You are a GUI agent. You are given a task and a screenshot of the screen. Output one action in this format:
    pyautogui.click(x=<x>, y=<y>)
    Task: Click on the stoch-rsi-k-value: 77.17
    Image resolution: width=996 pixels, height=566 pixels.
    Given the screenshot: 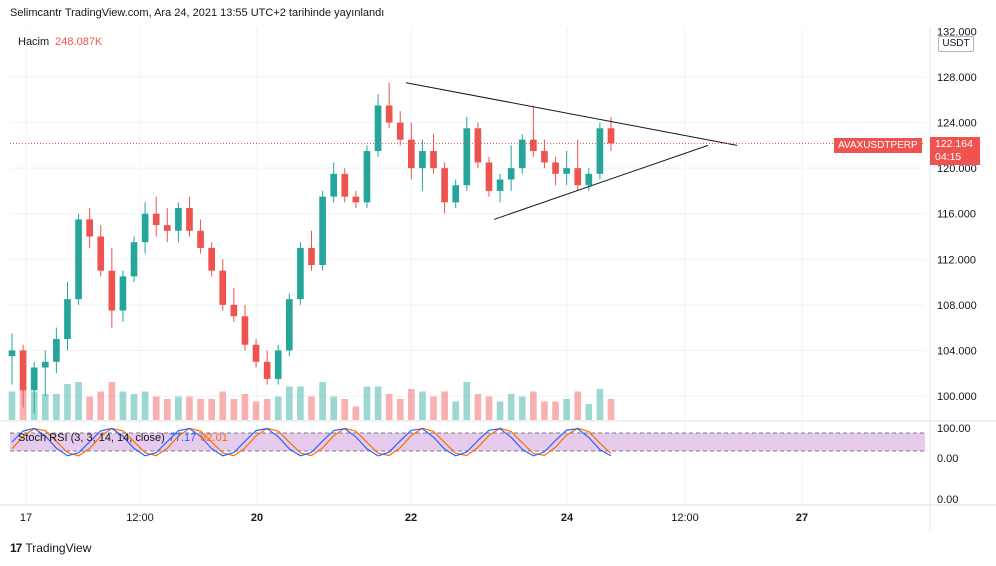 What is the action you would take?
    pyautogui.click(x=182, y=438)
    